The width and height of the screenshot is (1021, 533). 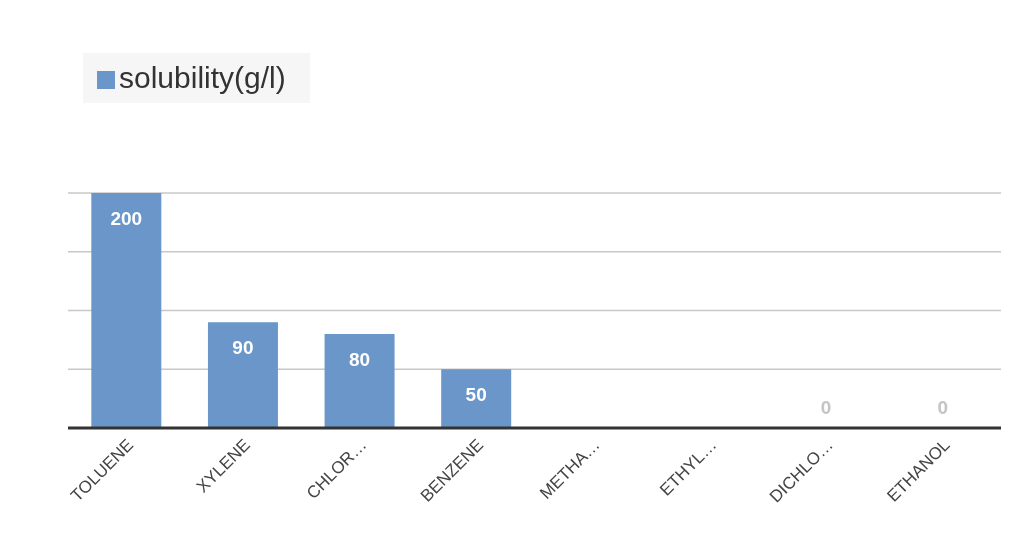 I want to click on data-label: 90, so click(x=243, y=348).